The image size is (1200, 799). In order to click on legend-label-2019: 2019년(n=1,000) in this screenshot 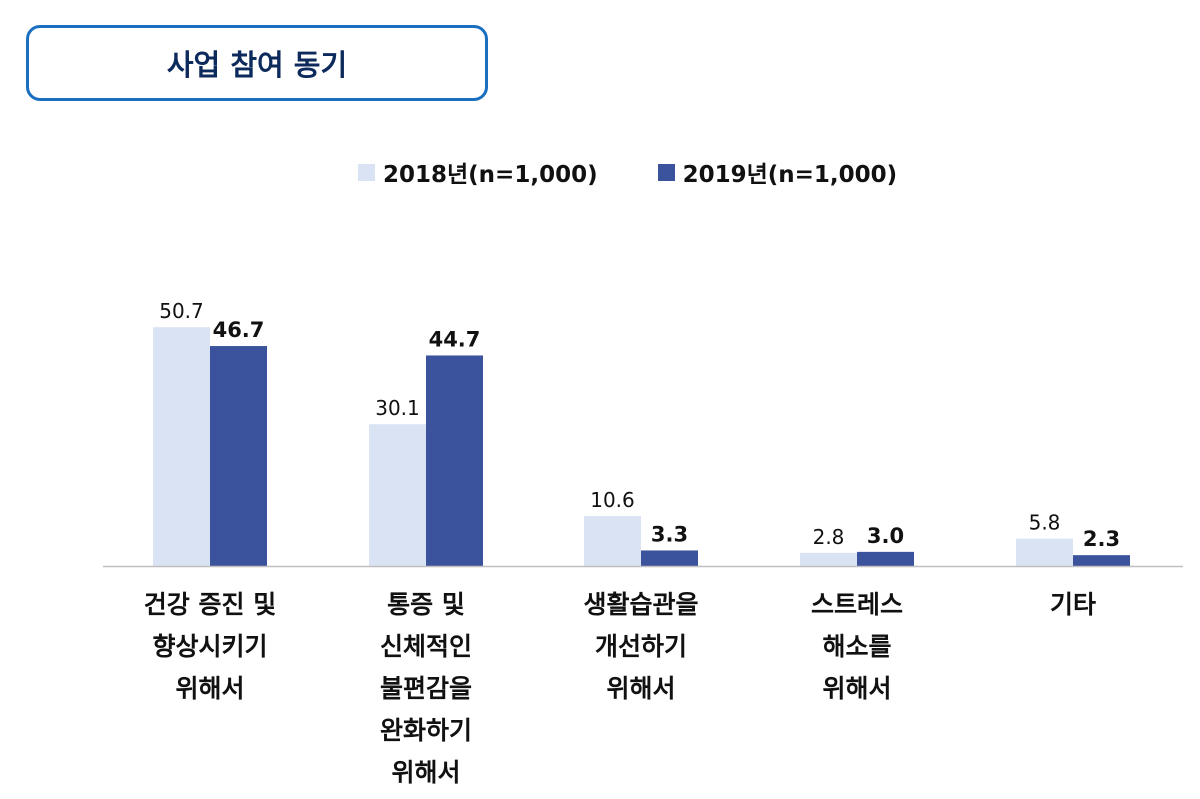, I will do `click(790, 175)`.